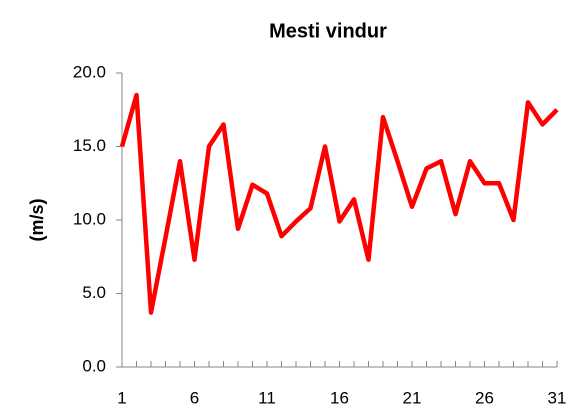  I want to click on x-tick-label: 1, so click(121, 397).